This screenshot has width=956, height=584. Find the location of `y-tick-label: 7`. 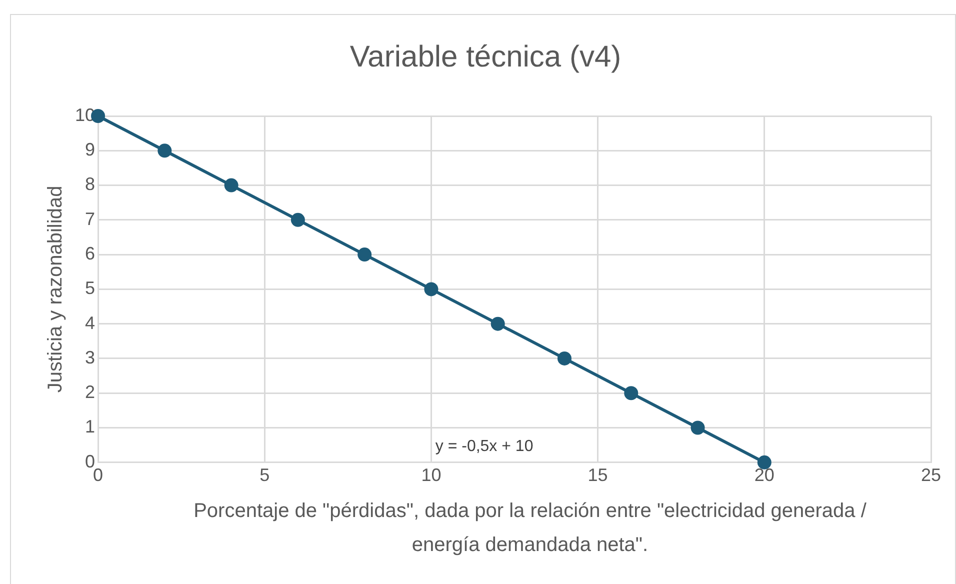

y-tick-label: 7 is located at coordinates (90, 218).